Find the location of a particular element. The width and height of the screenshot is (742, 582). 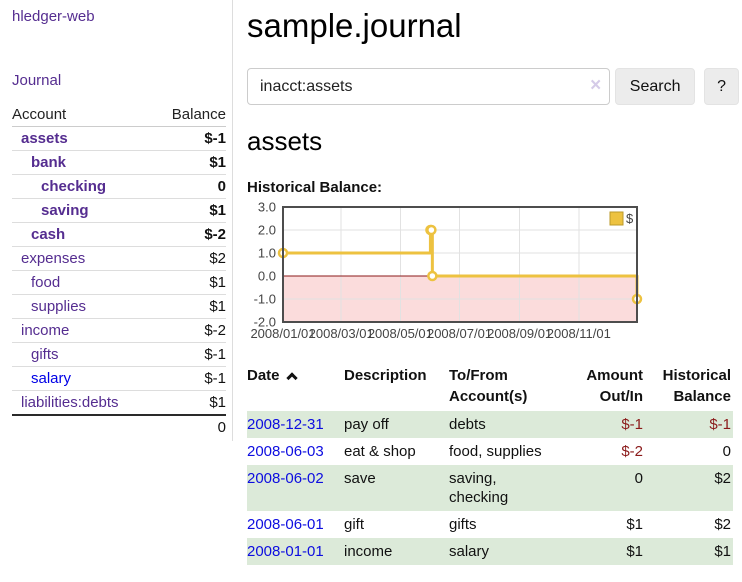

accounts-total-value: 0 is located at coordinates (189, 426).